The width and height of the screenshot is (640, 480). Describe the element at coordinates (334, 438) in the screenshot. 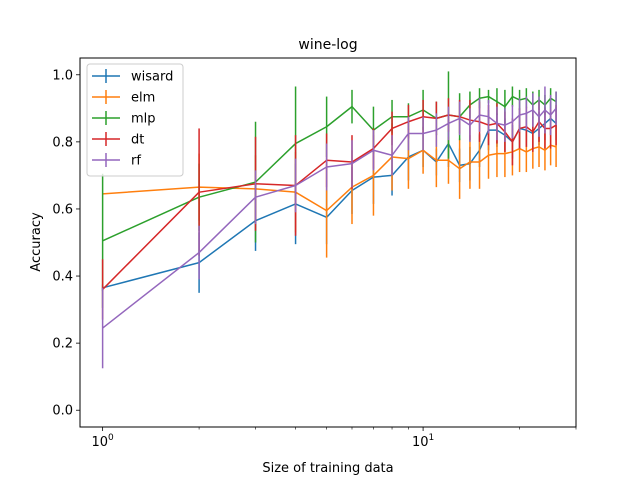

I see `x-axis: 10⁰ 10¹` at that location.